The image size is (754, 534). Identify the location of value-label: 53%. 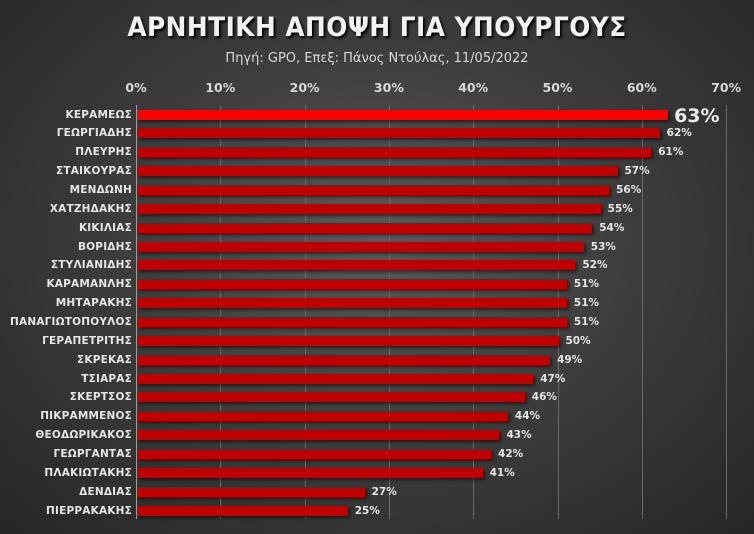
(603, 246).